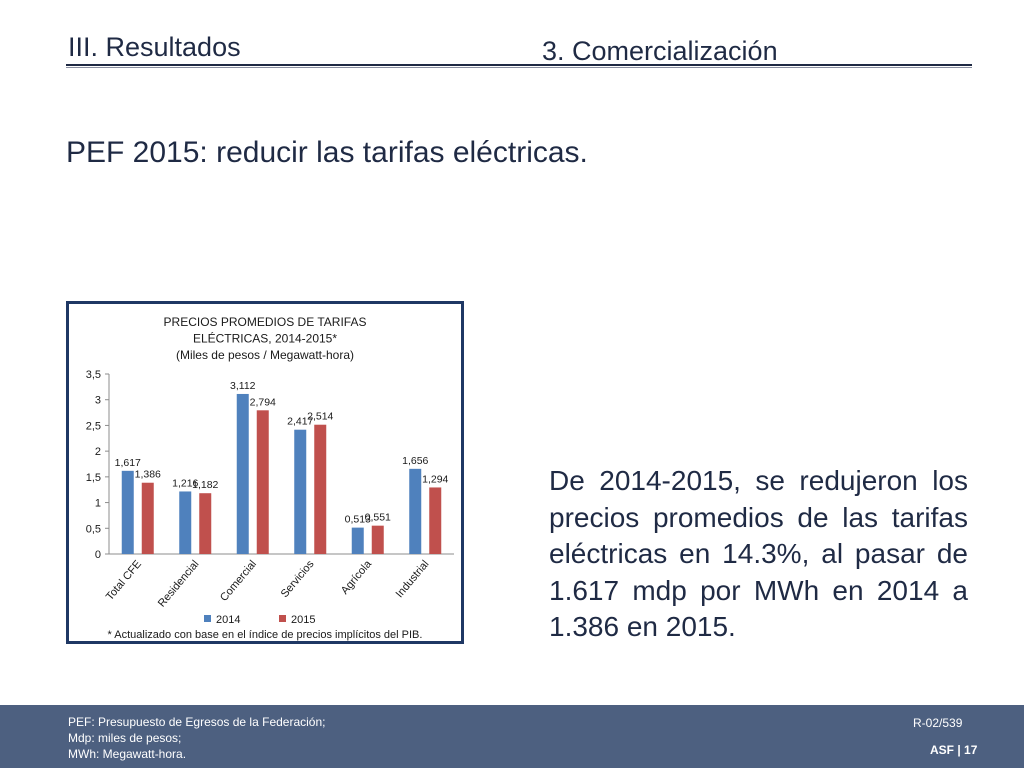 This screenshot has height=768, width=1024. What do you see at coordinates (378, 518) in the screenshot?
I see `data-label: 0,551` at bounding box center [378, 518].